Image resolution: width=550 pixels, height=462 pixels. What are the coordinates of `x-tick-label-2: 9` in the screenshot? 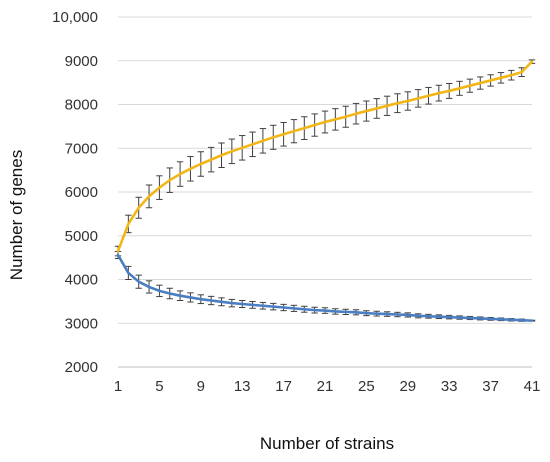 It's located at (201, 386).